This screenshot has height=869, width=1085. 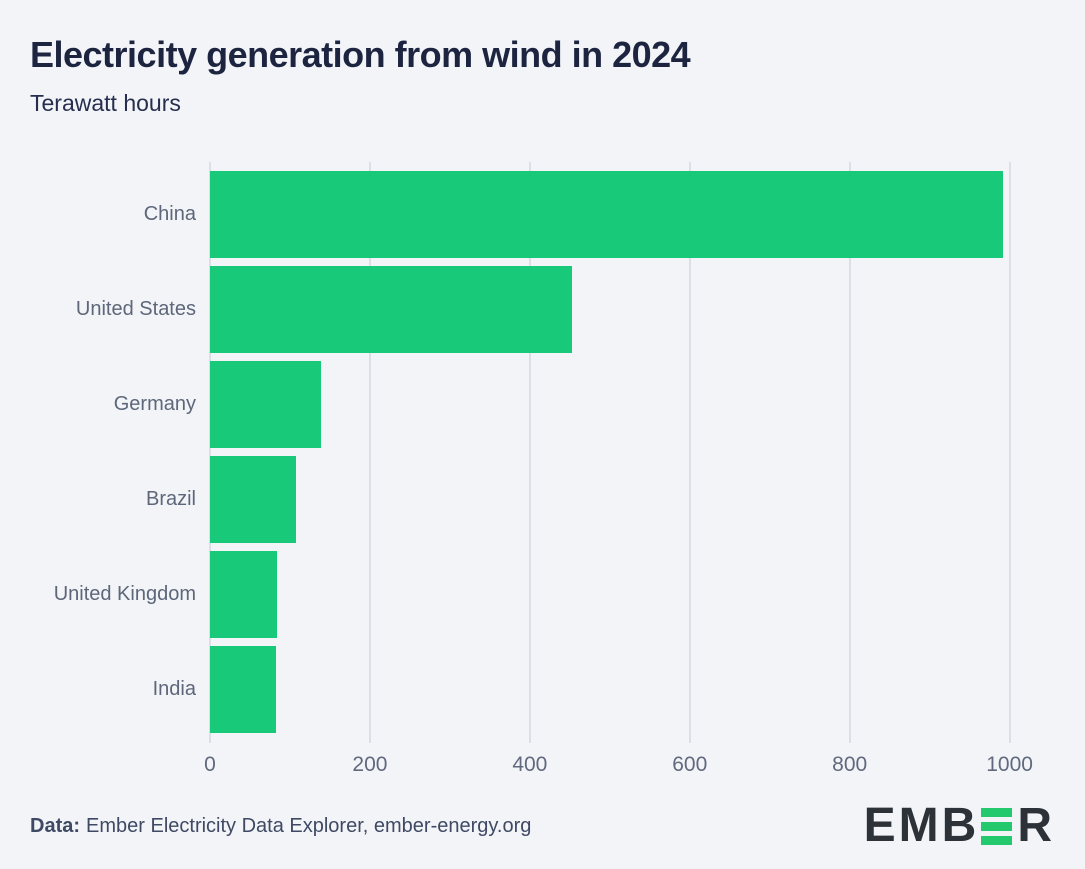 I want to click on chart-subtitle: Terawatt hours, so click(x=105, y=103).